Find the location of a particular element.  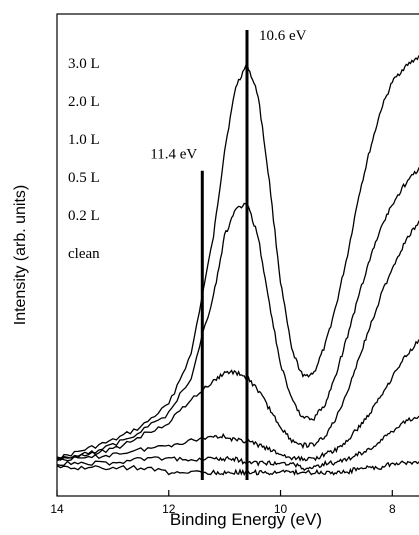

legend-label: 2.0 L is located at coordinates (84, 102).